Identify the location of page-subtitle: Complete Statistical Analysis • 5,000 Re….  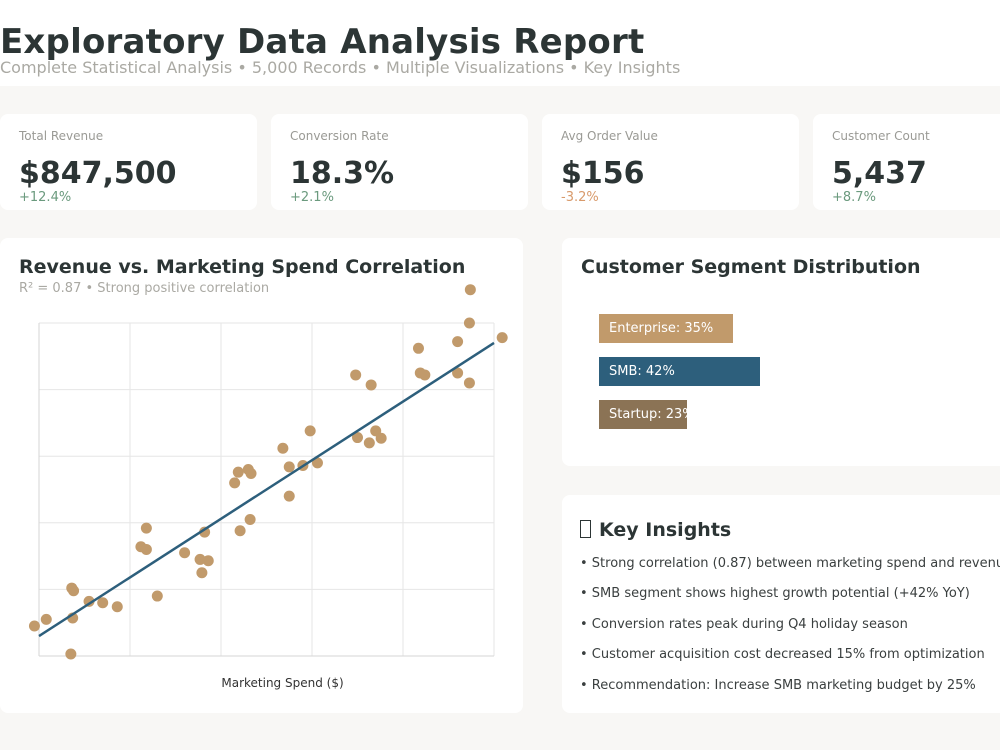
(340, 67).